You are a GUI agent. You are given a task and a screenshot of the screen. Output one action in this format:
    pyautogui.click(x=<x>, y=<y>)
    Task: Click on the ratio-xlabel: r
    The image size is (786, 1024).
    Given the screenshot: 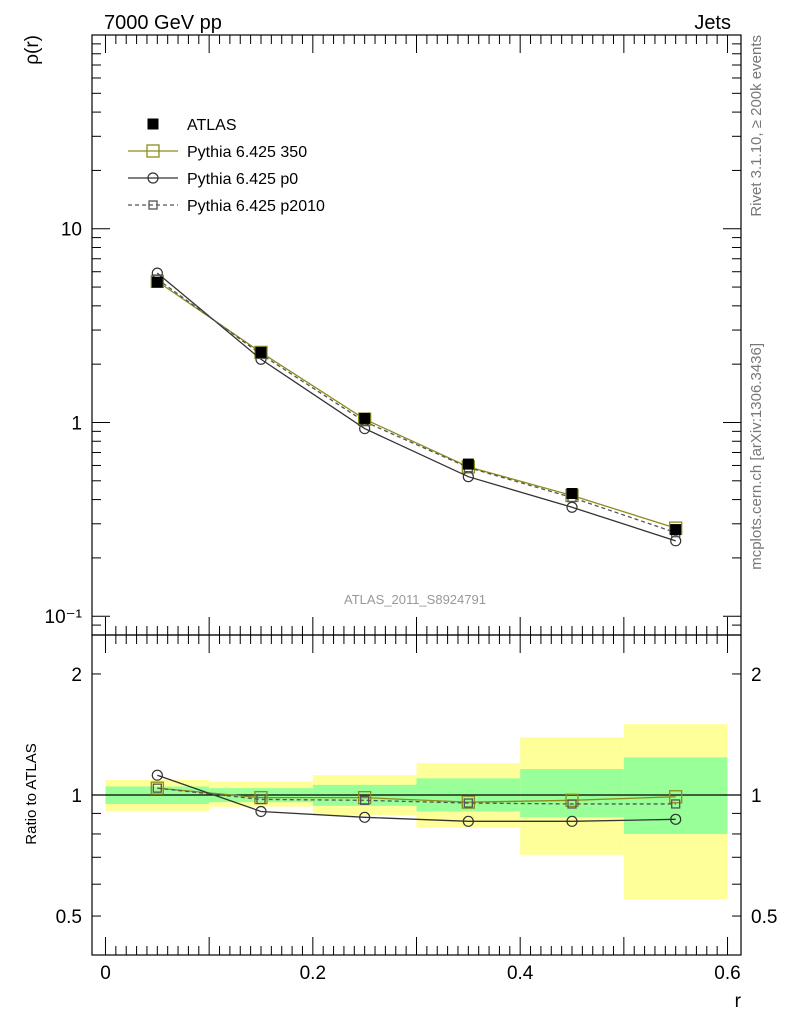 What is the action you would take?
    pyautogui.click(x=738, y=1001)
    